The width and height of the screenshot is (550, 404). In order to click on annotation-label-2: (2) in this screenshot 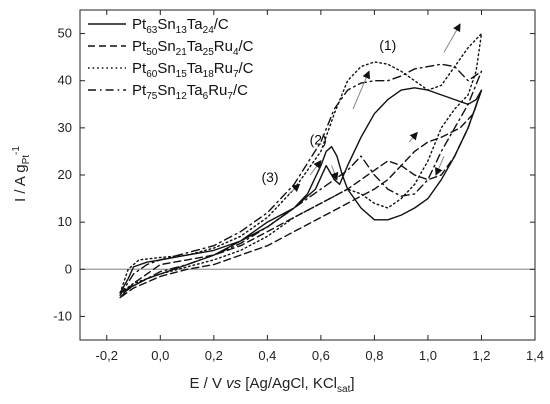, I will do `click(318, 139)`.